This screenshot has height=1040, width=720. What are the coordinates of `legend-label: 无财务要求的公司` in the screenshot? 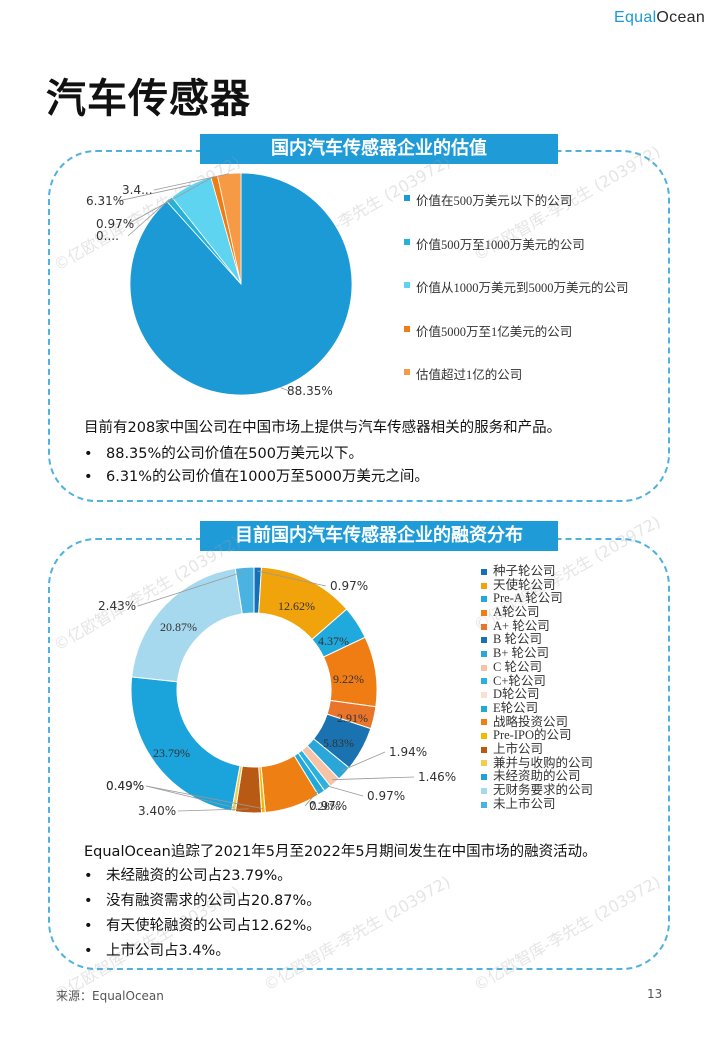 It's located at (543, 790).